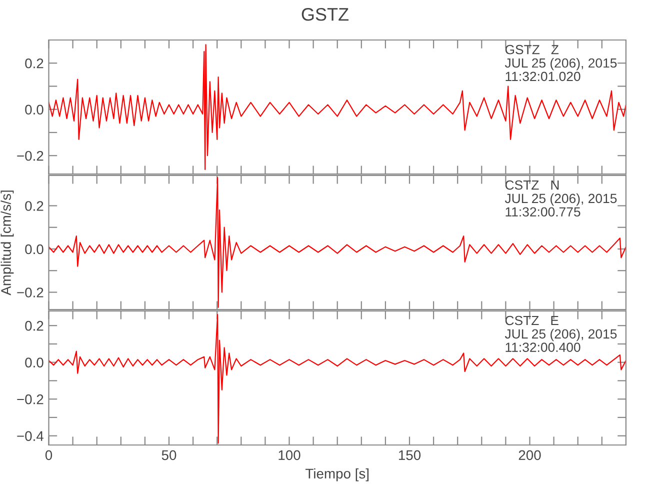 This screenshot has width=650, height=500. I want to click on x-tick-label: 200, so click(529, 455).